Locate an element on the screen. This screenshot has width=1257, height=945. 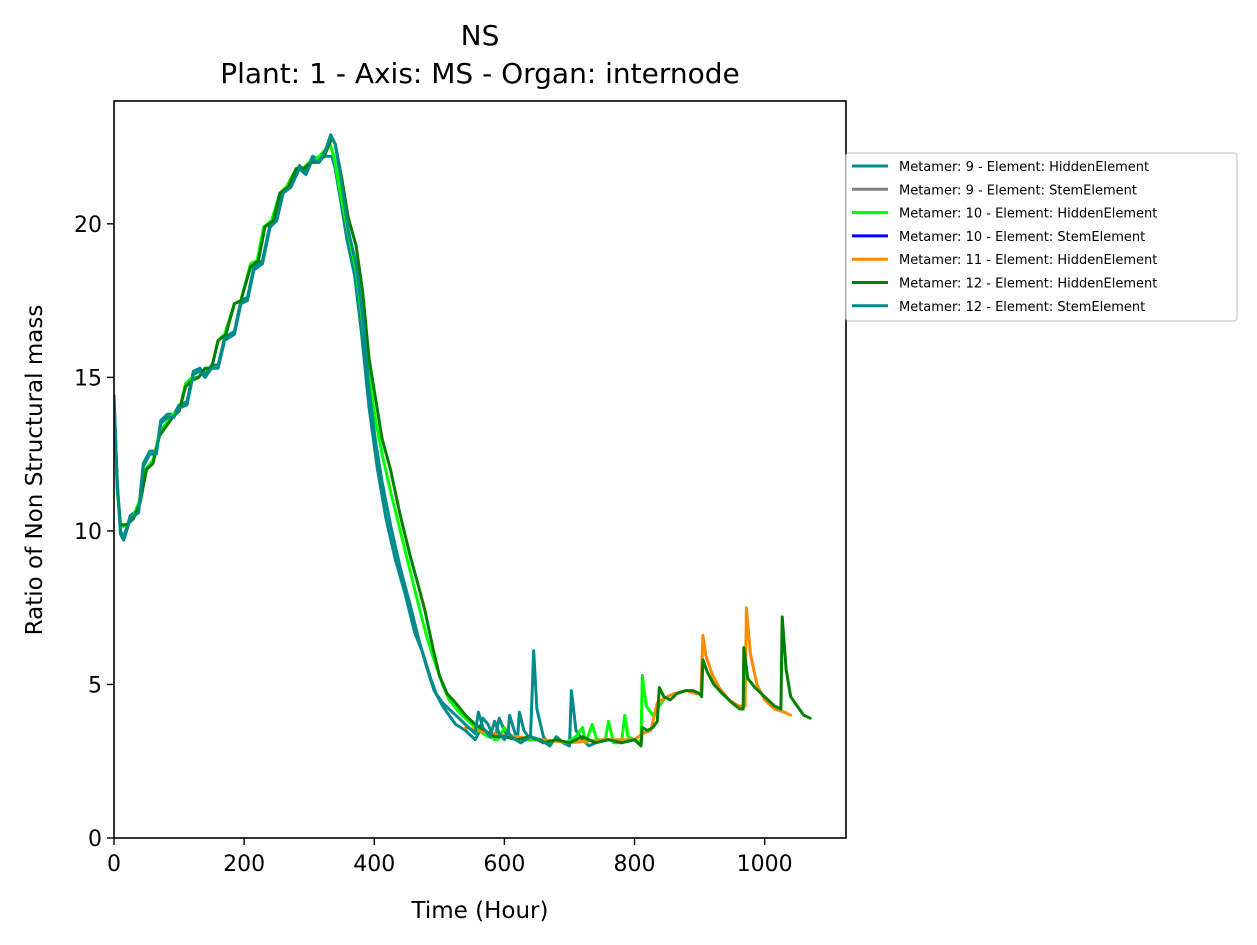
y-tick-label-4: 20 is located at coordinates (88, 225).